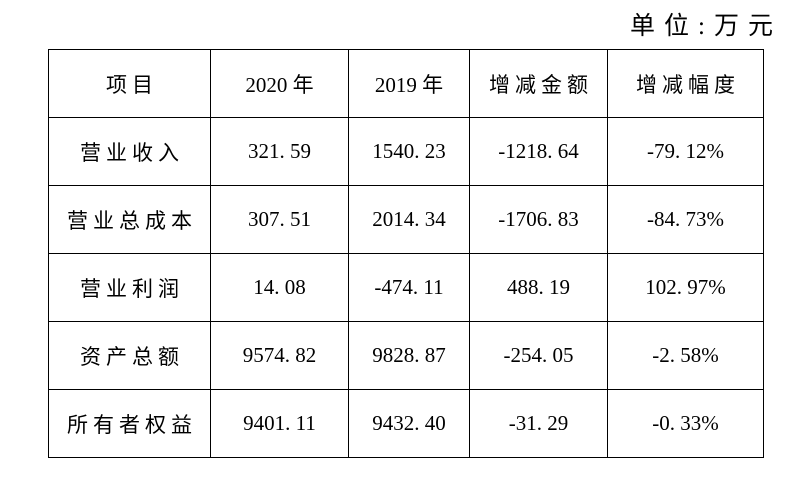 The image size is (810, 480). I want to click on cell-2019-value: -474. 11, so click(409, 287).